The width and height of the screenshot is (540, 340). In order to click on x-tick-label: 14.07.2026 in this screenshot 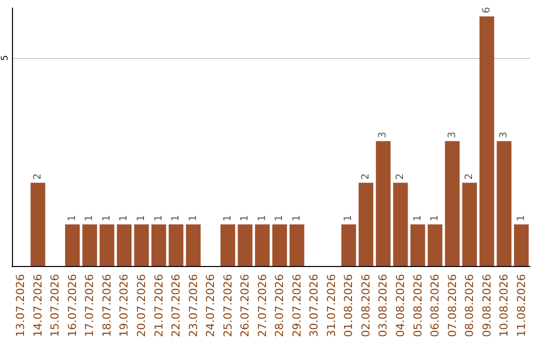, I will do `click(37, 306)`.